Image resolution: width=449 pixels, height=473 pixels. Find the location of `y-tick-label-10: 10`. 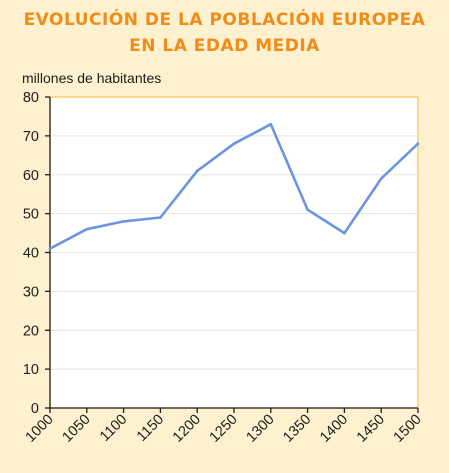

y-tick-label-10: 10 is located at coordinates (31, 370).